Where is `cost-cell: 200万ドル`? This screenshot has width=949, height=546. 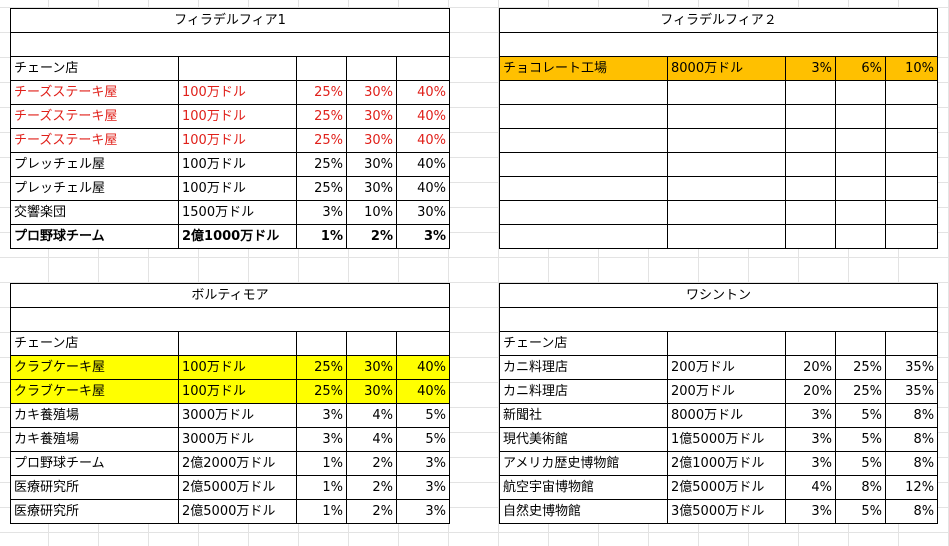 cost-cell: 200万ドル is located at coordinates (726, 367).